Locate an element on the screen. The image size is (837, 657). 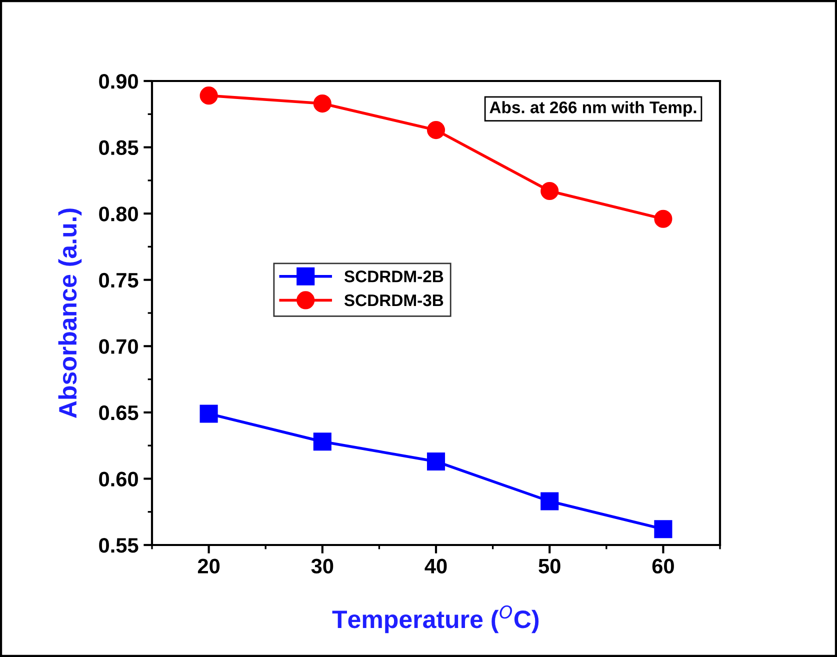
x-tick-label: 40 is located at coordinates (435, 566).